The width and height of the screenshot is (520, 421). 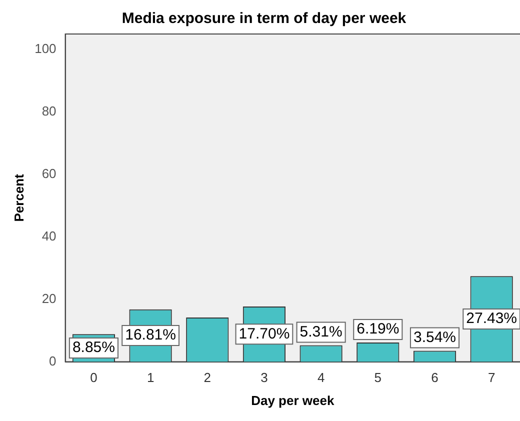 What do you see at coordinates (49, 111) in the screenshot?
I see `y-tick-label: 80` at bounding box center [49, 111].